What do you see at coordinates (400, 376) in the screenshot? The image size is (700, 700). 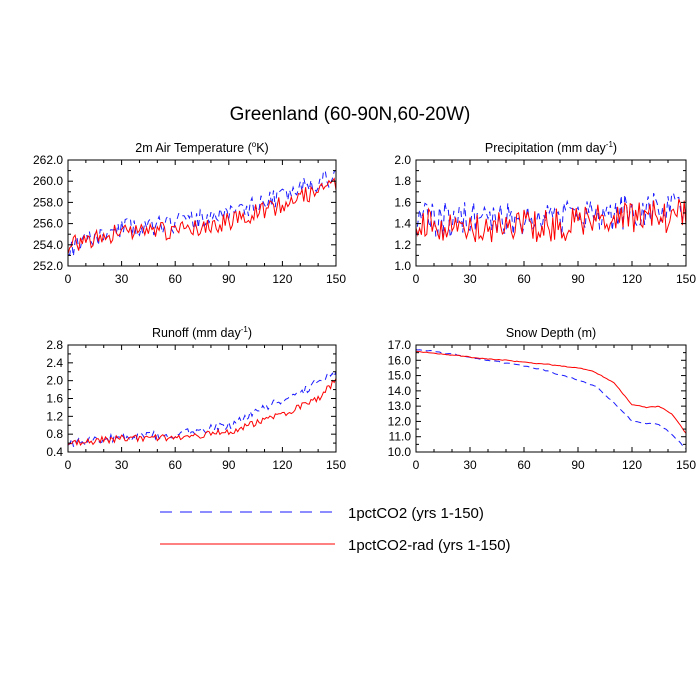 I see `y-tick-label: 15.0` at bounding box center [400, 376].